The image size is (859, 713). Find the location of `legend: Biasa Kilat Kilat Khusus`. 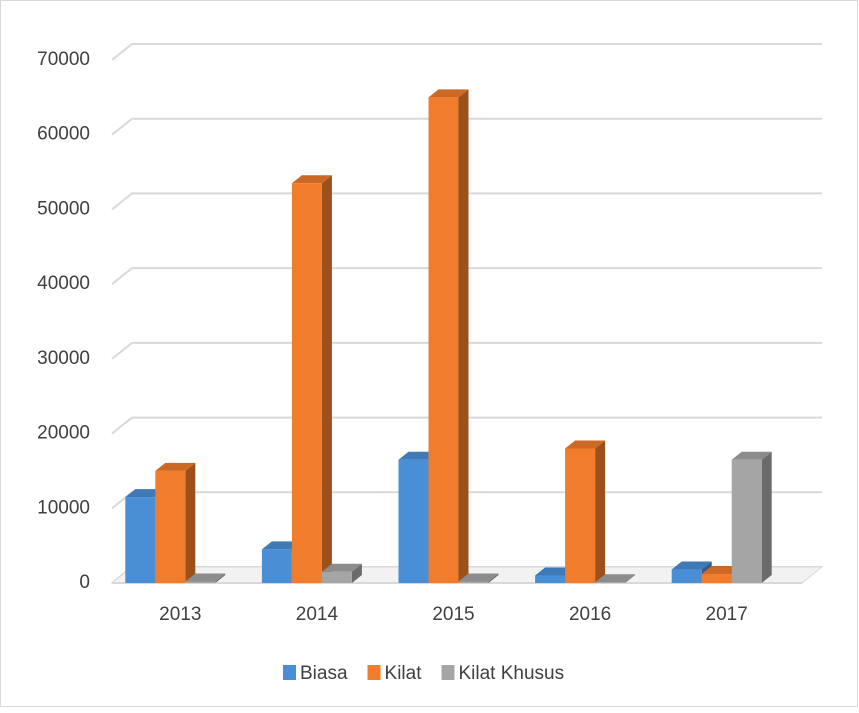

legend: Biasa Kilat Kilat Khusus is located at coordinates (423, 673).